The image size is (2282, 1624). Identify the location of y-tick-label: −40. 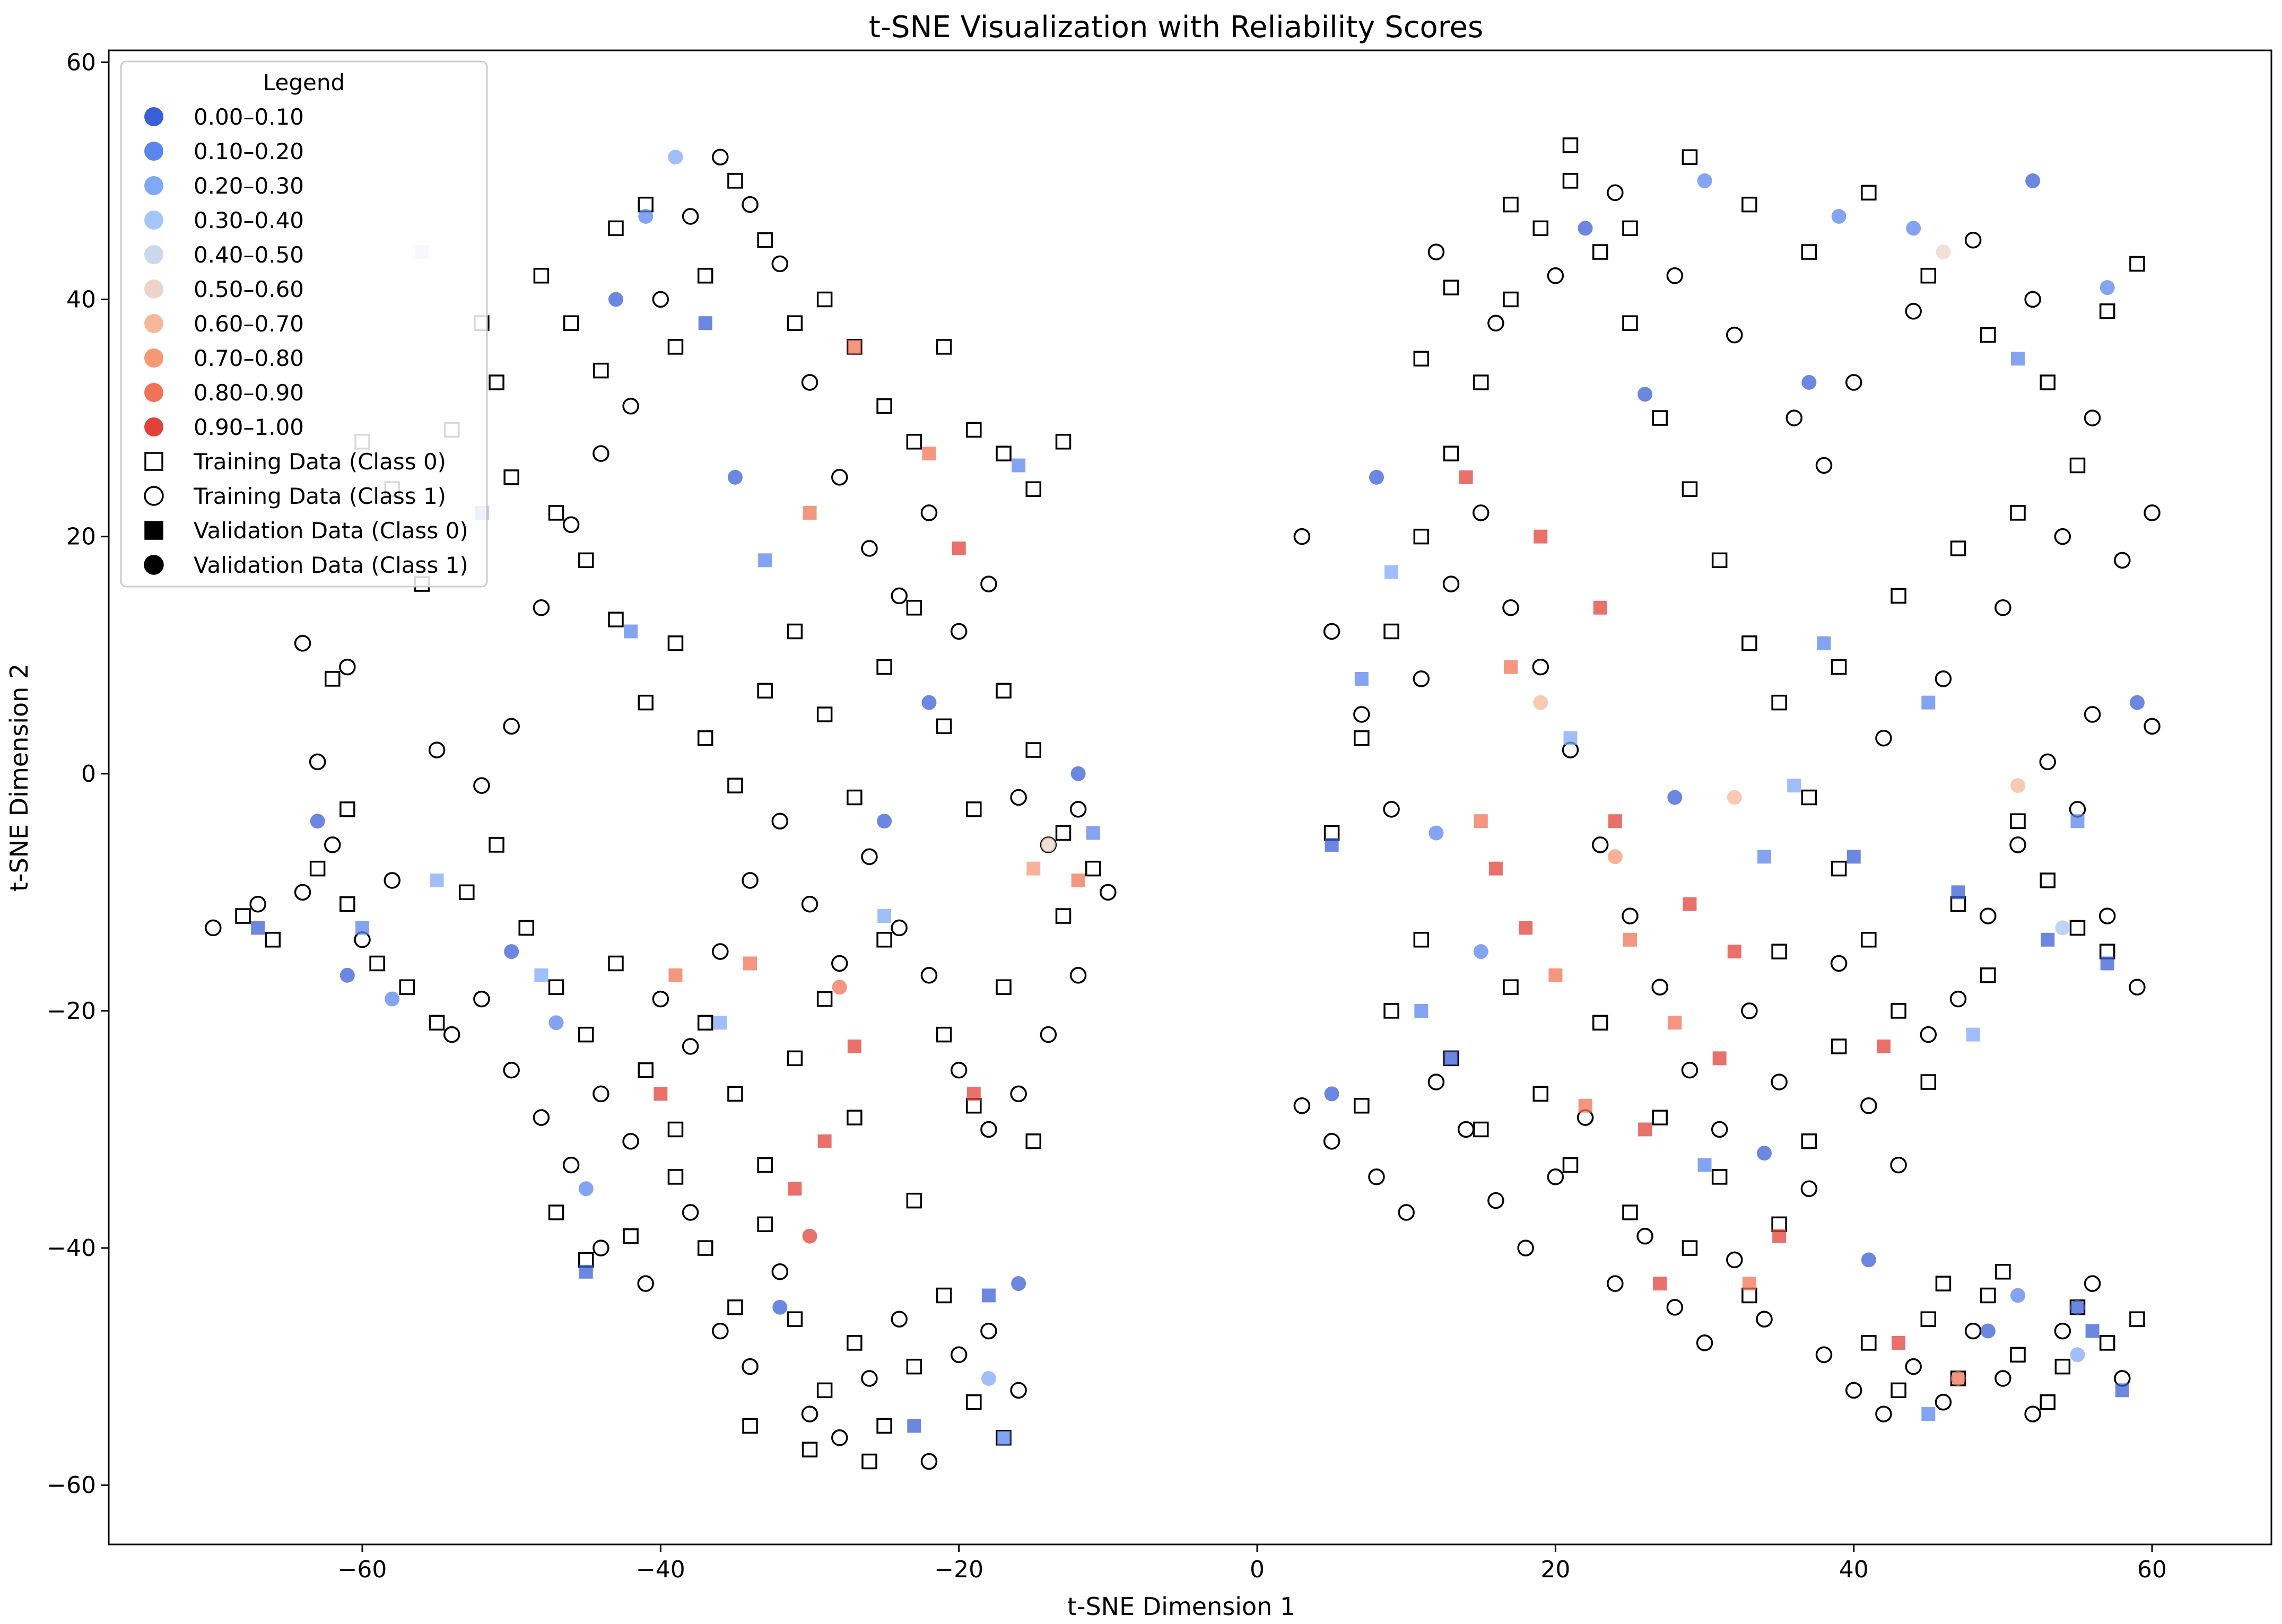
(71, 1249).